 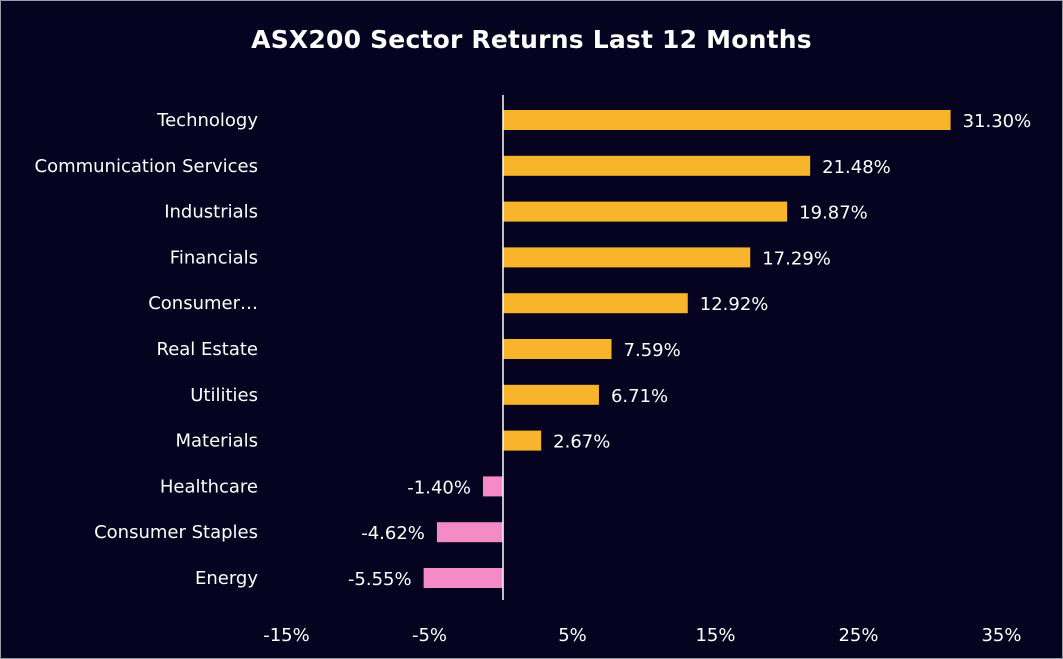 What do you see at coordinates (429, 635) in the screenshot?
I see `x-tick-label: -5%` at bounding box center [429, 635].